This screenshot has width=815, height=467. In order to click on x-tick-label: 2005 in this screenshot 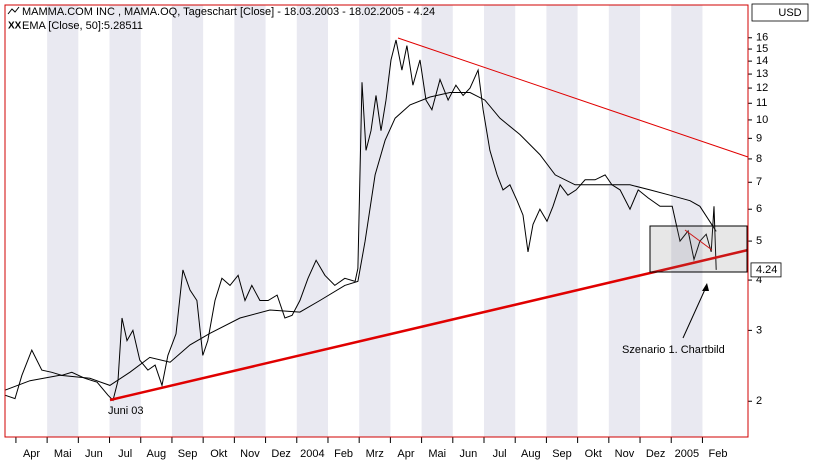, I will do `click(687, 454)`.